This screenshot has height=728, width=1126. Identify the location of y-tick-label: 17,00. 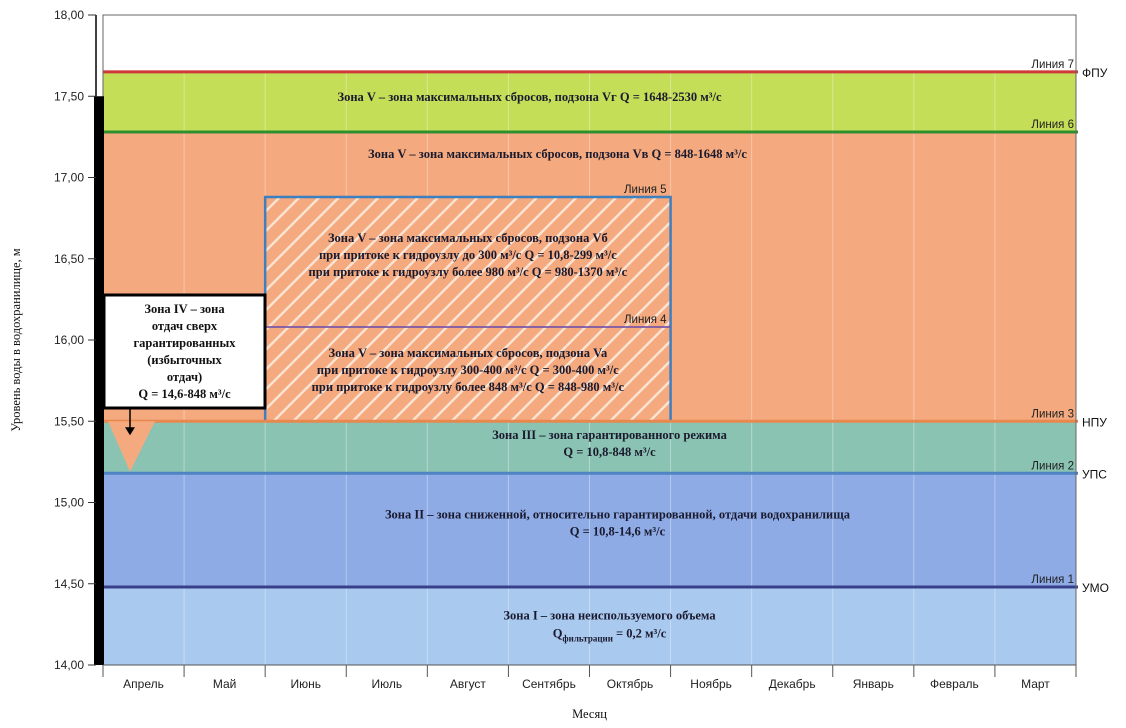
(69, 178).